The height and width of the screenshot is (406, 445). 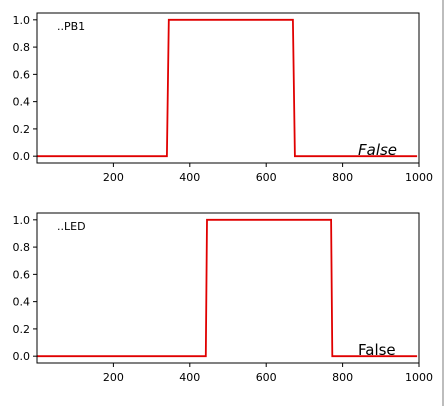 I want to click on series-label: ..LED, so click(x=71, y=226).